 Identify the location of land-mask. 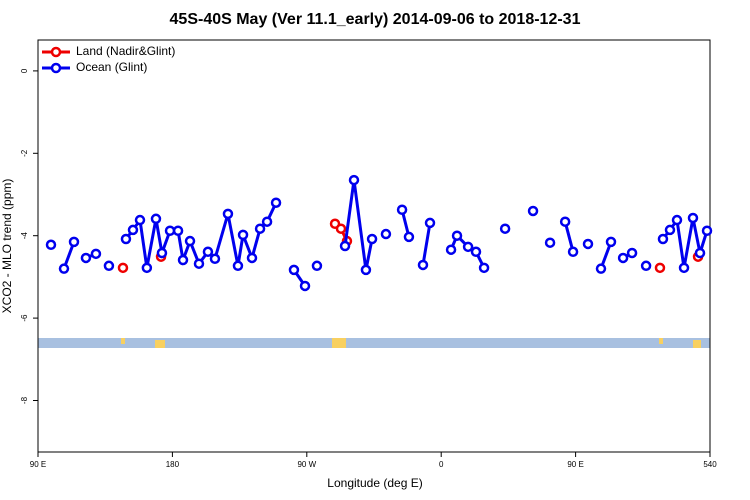
(374, 343).